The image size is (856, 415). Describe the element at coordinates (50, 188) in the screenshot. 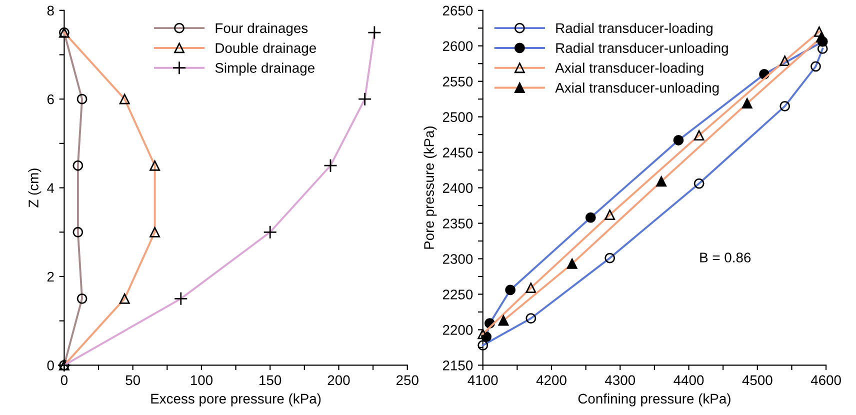

I see `y-tick-label: 4` at that location.